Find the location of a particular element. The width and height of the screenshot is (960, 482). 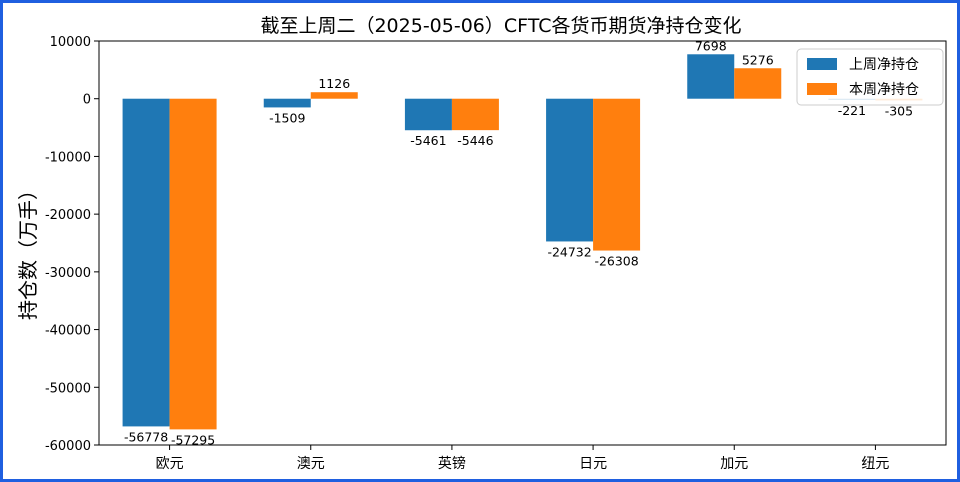

x-tick-label: 加元 is located at coordinates (734, 464).